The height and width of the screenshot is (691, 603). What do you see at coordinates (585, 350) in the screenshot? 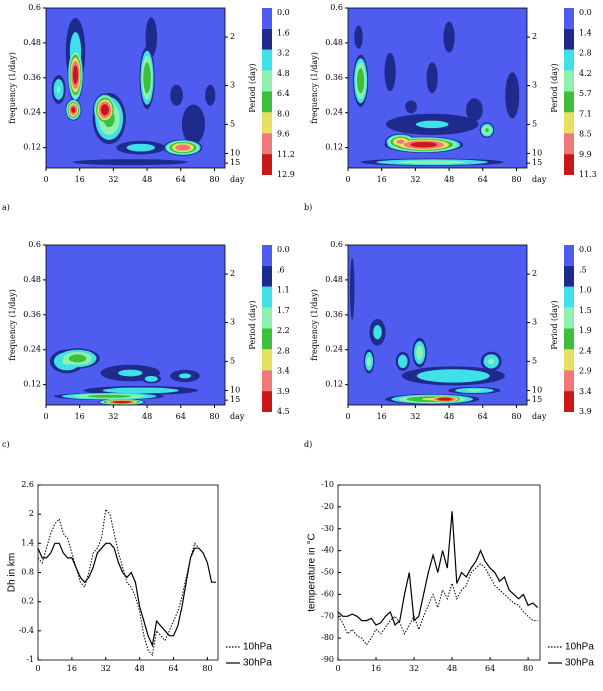
I see `colorbar-label: 2.4` at bounding box center [585, 350].